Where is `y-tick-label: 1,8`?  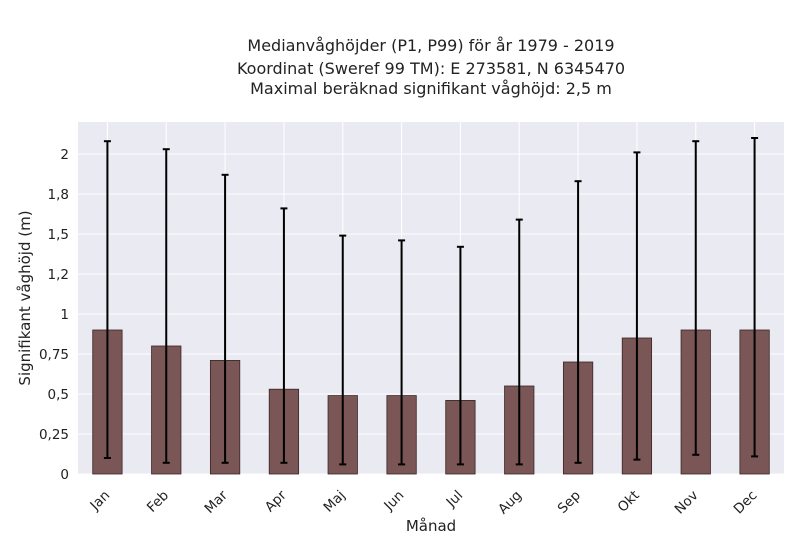
y-tick-label: 1,8 is located at coordinates (58, 195).